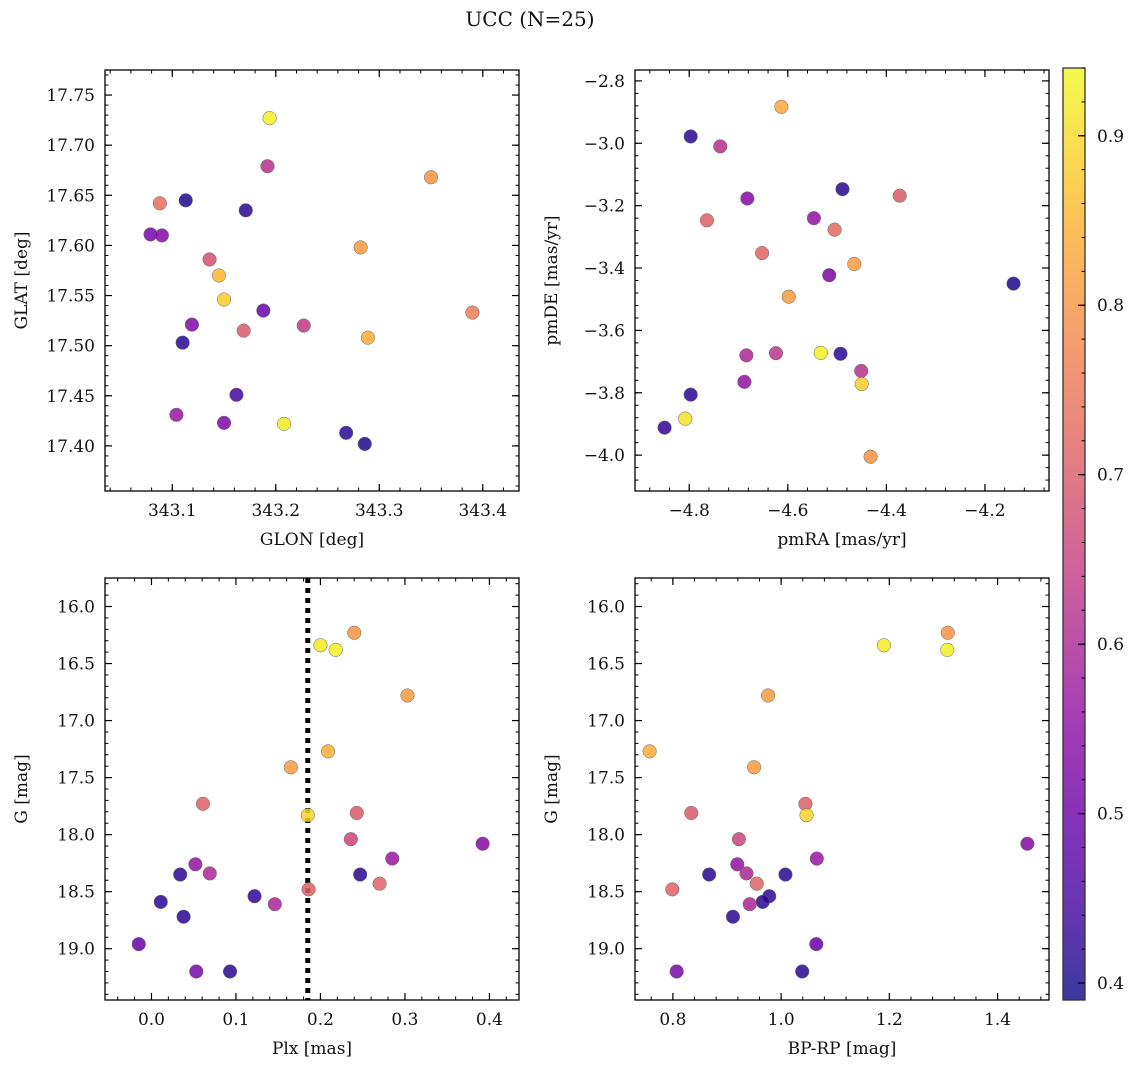 The width and height of the screenshot is (1136, 1068). I want to click on x-axis-label: BP-RP [mag], so click(842, 1049).